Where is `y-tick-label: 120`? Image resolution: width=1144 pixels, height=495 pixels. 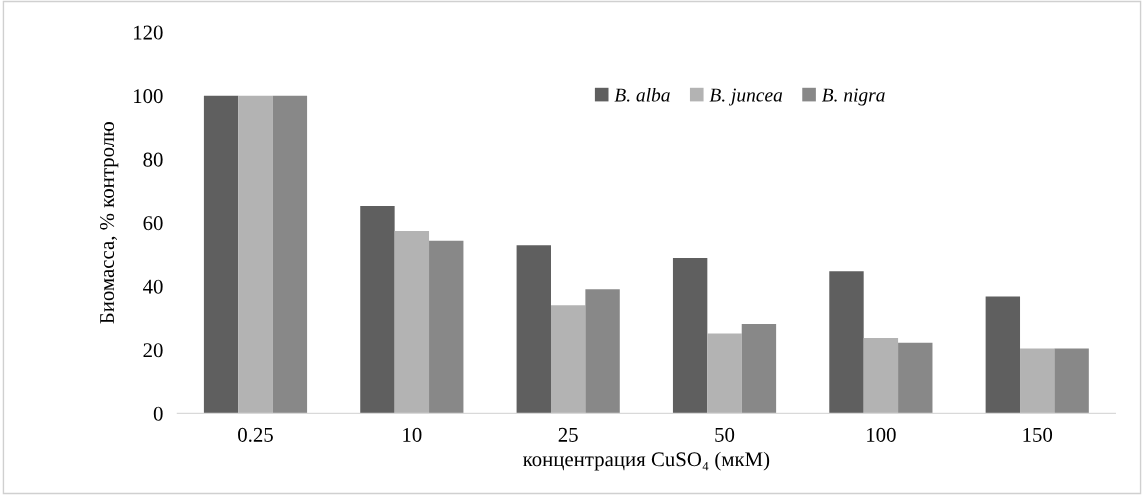
y-tick-label: 120 is located at coordinates (148, 32).